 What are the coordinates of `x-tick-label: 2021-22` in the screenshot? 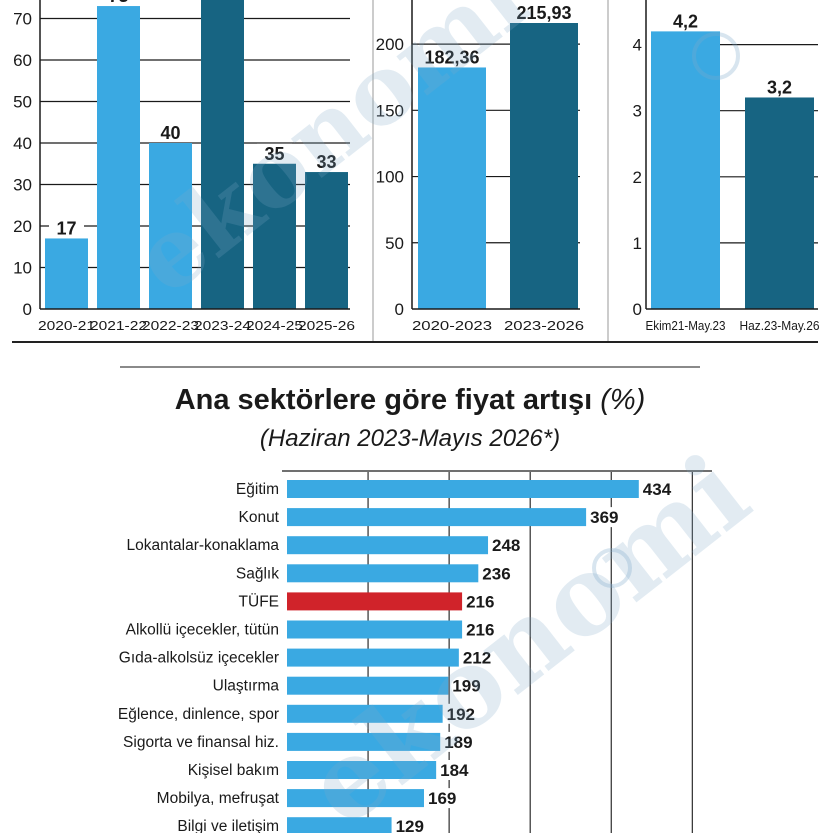 It's located at (118, 325).